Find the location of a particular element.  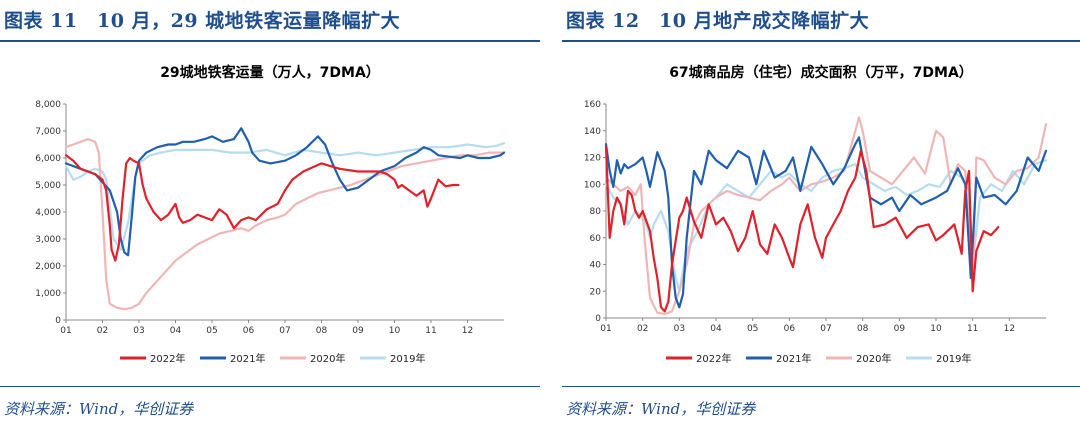

y-tick-label: 100 is located at coordinates (592, 185).